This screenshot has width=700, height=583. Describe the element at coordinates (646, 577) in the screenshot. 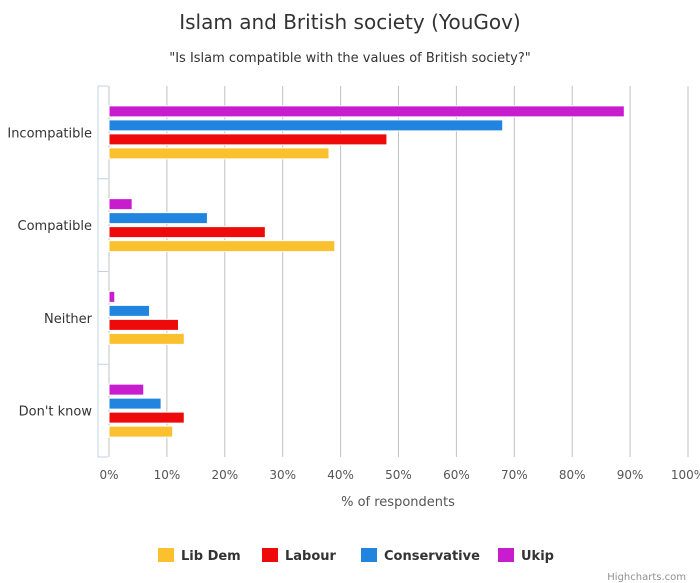

I see `credit-text: Highcharts.com` at that location.